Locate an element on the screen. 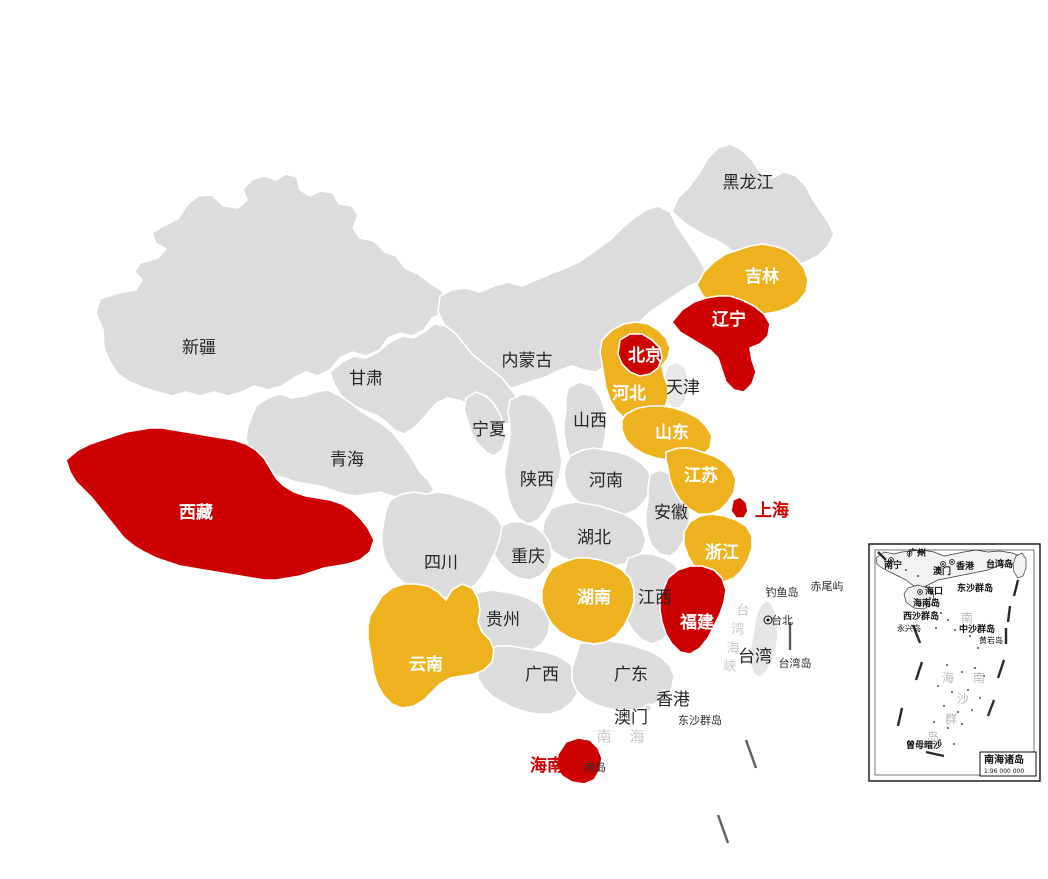  inset-sea-char-sha: 沙 is located at coordinates (963, 699).